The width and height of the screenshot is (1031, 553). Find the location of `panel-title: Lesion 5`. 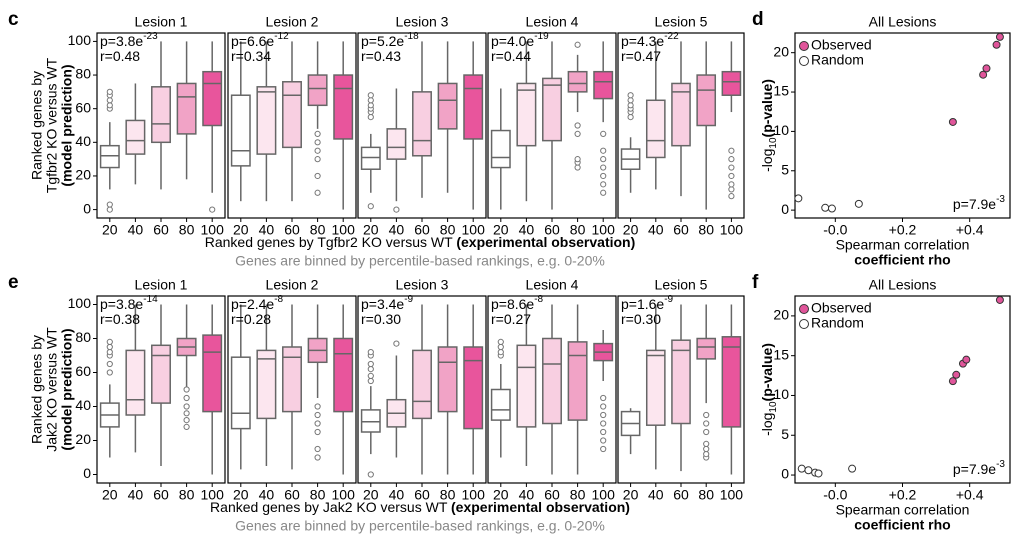

panel-title: Lesion 5 is located at coordinates (681, 22).